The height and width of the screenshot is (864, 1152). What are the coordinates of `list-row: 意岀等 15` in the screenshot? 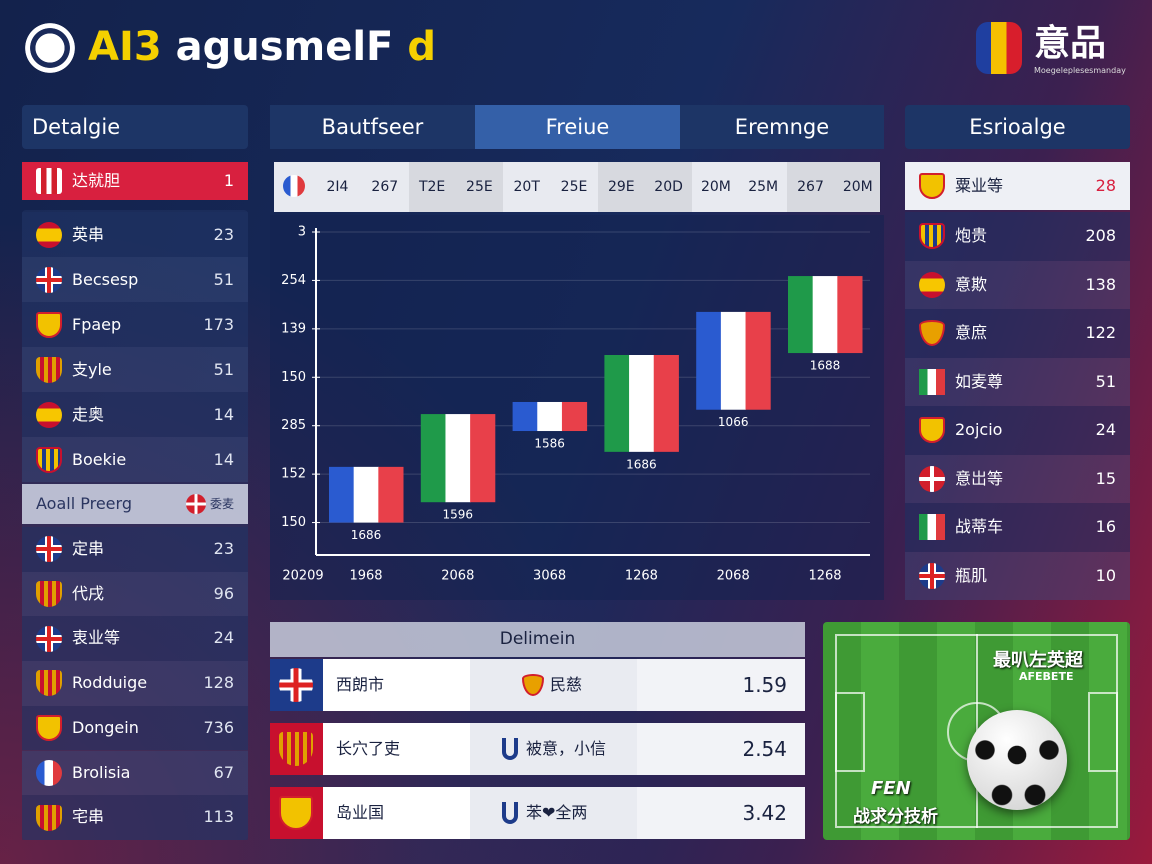 It's located at (1017, 478).